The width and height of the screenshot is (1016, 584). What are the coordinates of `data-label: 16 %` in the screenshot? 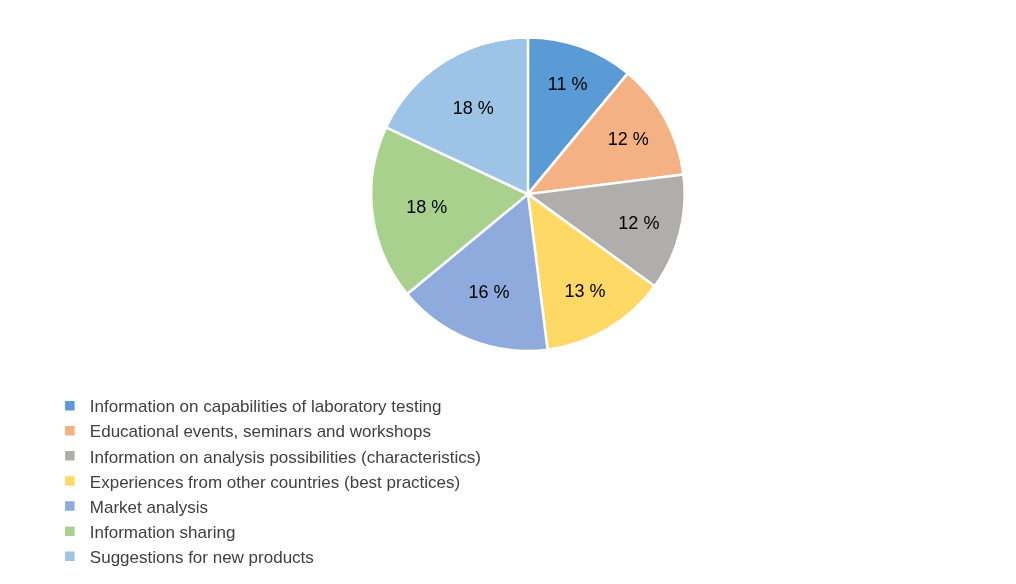 It's located at (489, 292).